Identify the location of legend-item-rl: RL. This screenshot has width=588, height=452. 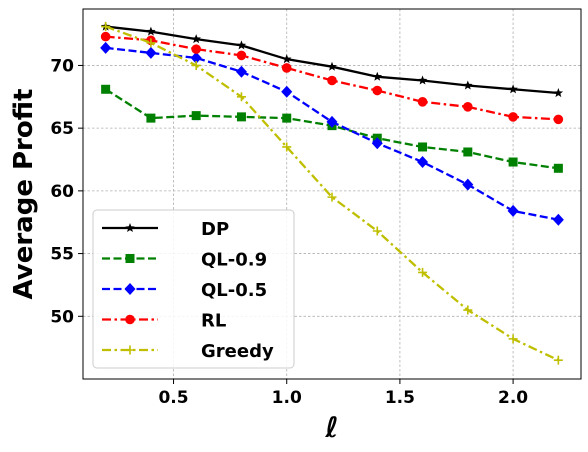
(164, 321).